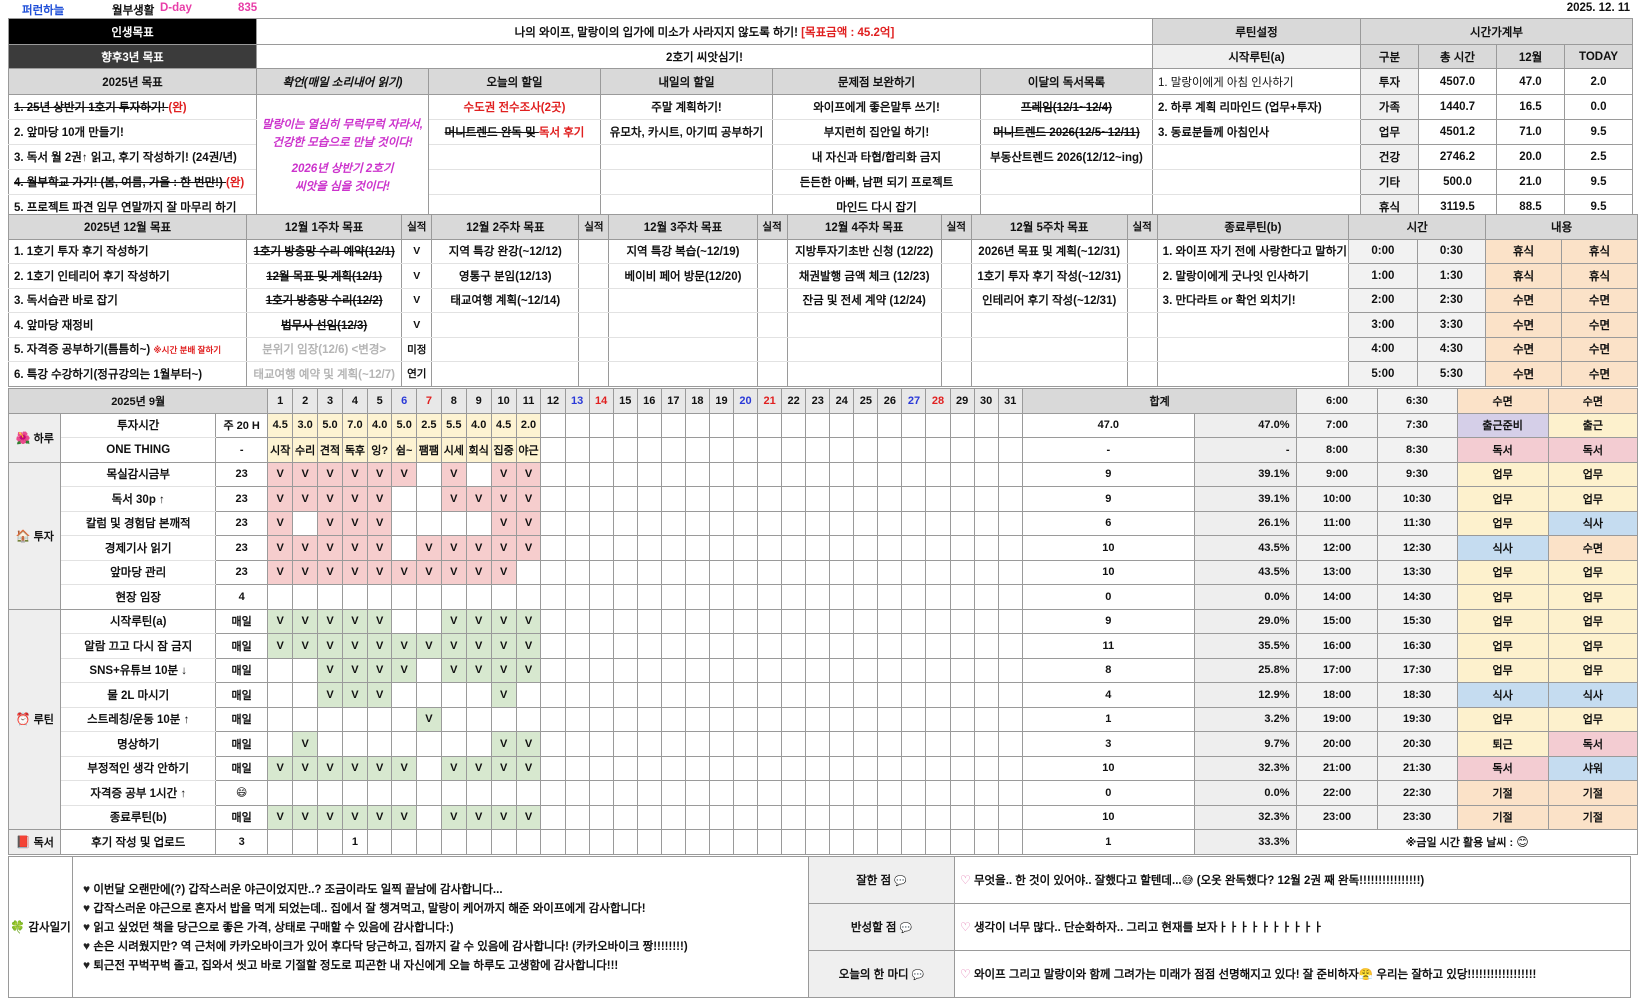 The height and width of the screenshot is (999, 1638). What do you see at coordinates (453, 450) in the screenshot?
I see `grid-cell: 시세` at bounding box center [453, 450].